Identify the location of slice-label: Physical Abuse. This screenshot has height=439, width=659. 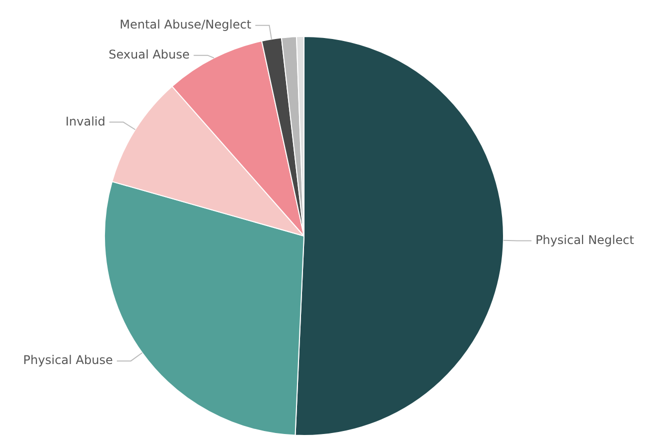
(68, 360).